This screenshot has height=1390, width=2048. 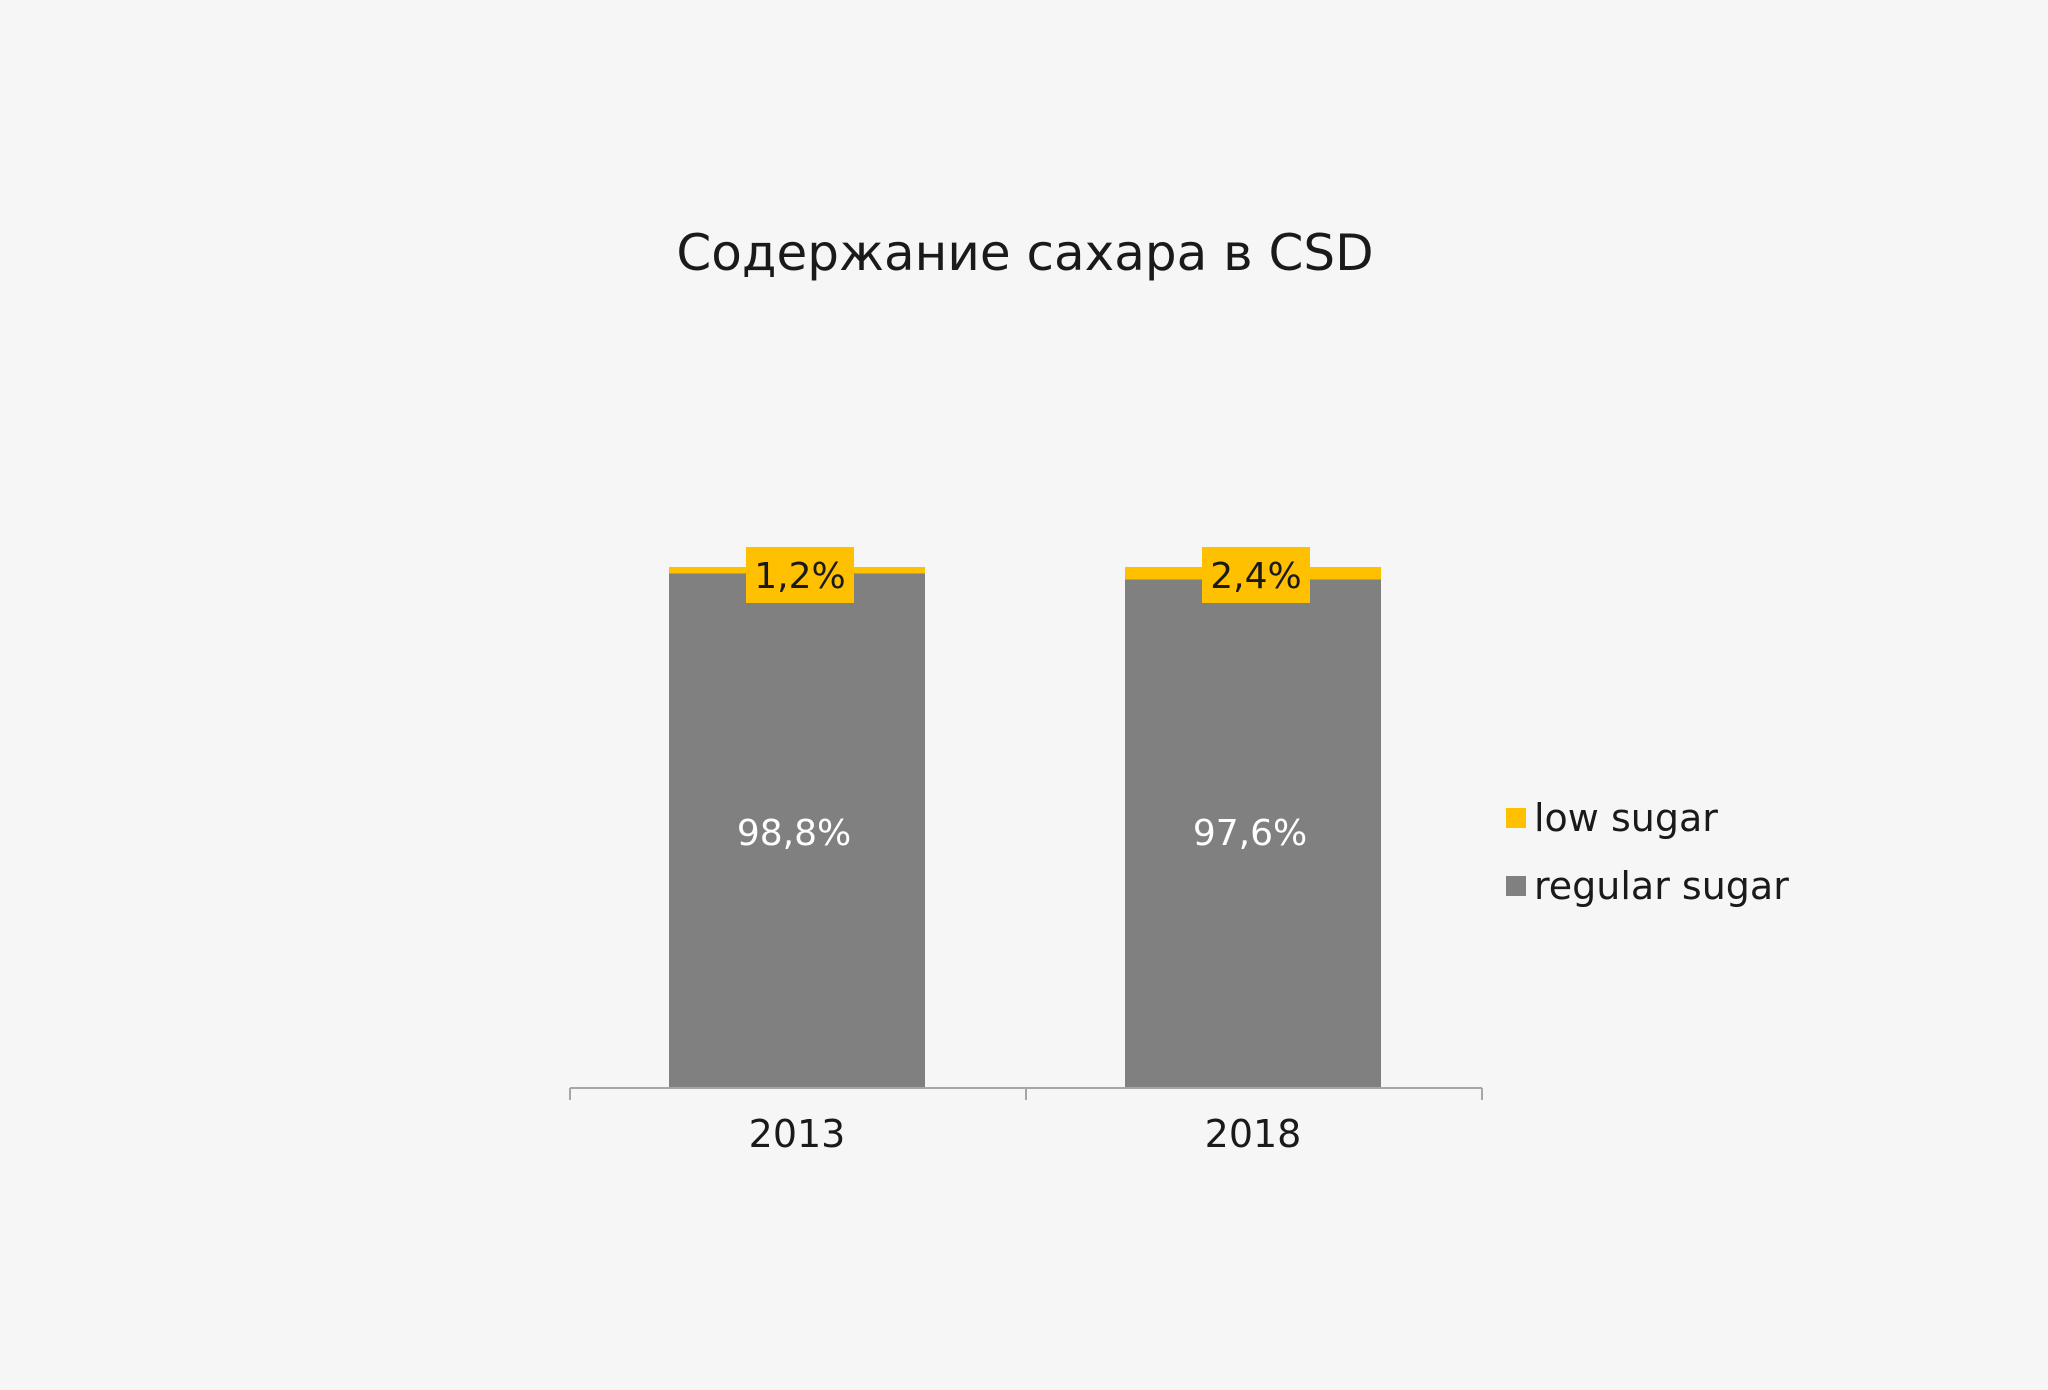 I want to click on legend-label-low-sugar: low sugar, so click(x=1626, y=818).